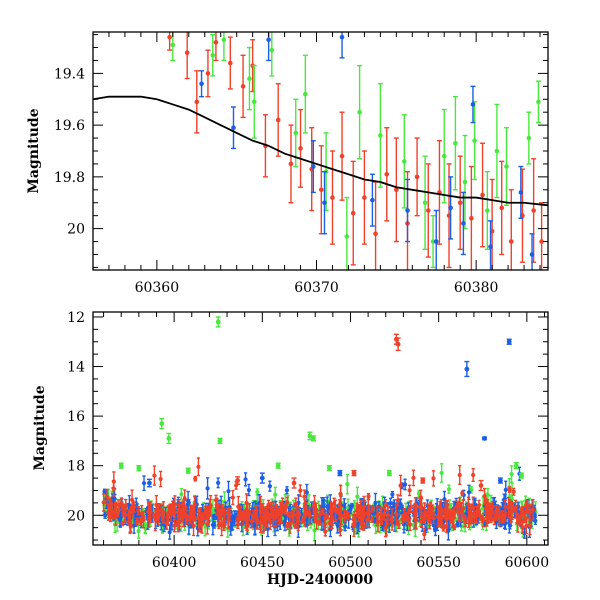  Describe the element at coordinates (76, 318) in the screenshot. I see `y-tick-label: 12` at that location.